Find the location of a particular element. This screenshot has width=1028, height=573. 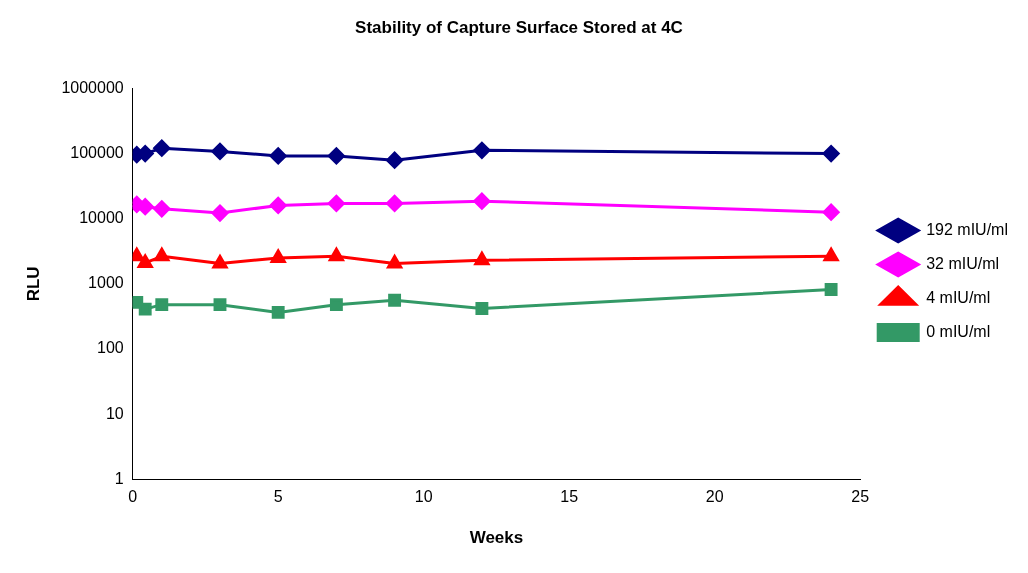

legend-label: 32 mIU/ml is located at coordinates (963, 263).